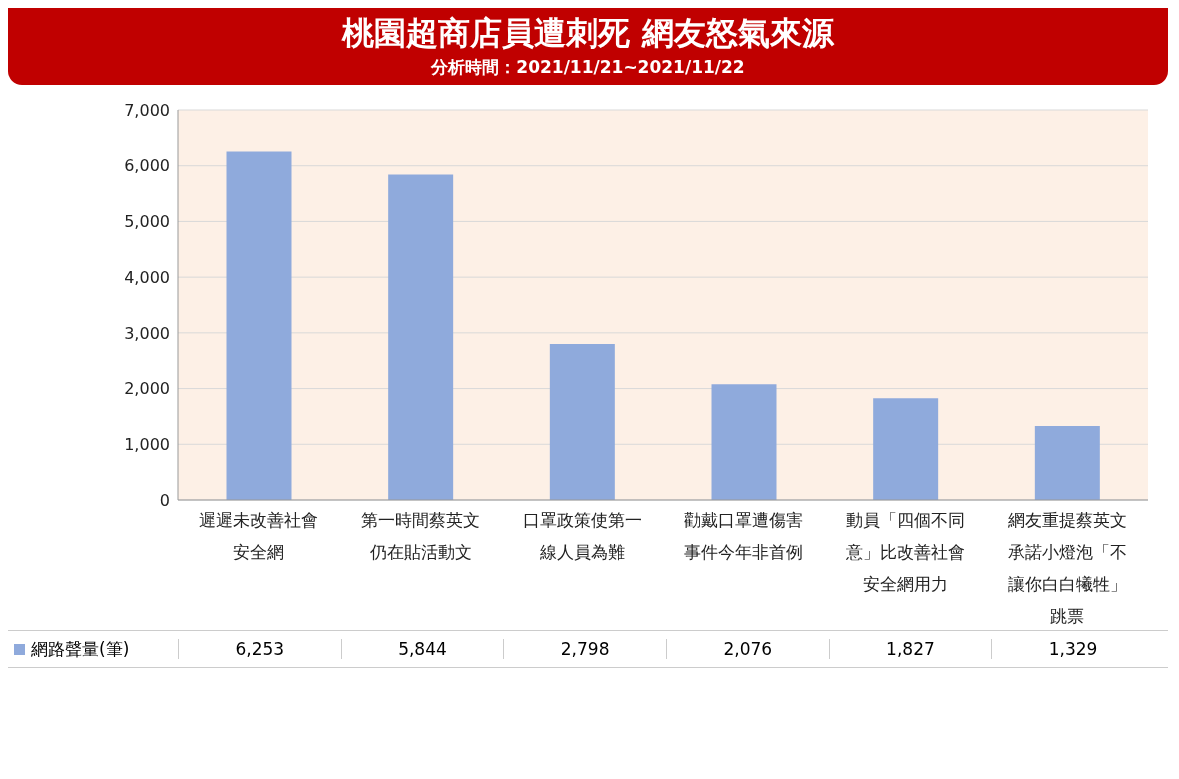 This screenshot has width=1179, height=779. Describe the element at coordinates (584, 649) in the screenshot. I see `data-label: 2,798` at that location.